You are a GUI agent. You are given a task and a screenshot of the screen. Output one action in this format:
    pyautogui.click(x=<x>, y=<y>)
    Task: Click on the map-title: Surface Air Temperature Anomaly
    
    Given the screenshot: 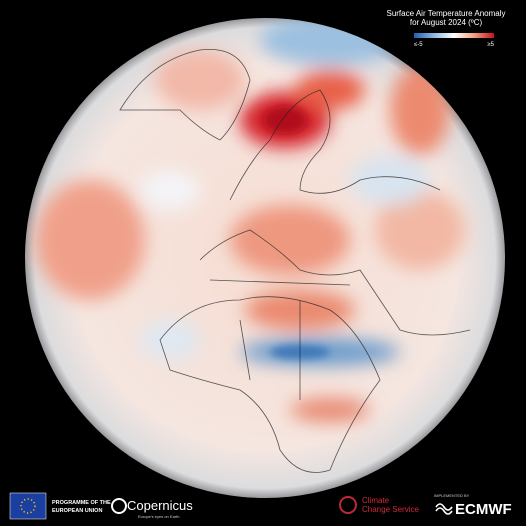 What is the action you would take?
    pyautogui.click(x=445, y=13)
    